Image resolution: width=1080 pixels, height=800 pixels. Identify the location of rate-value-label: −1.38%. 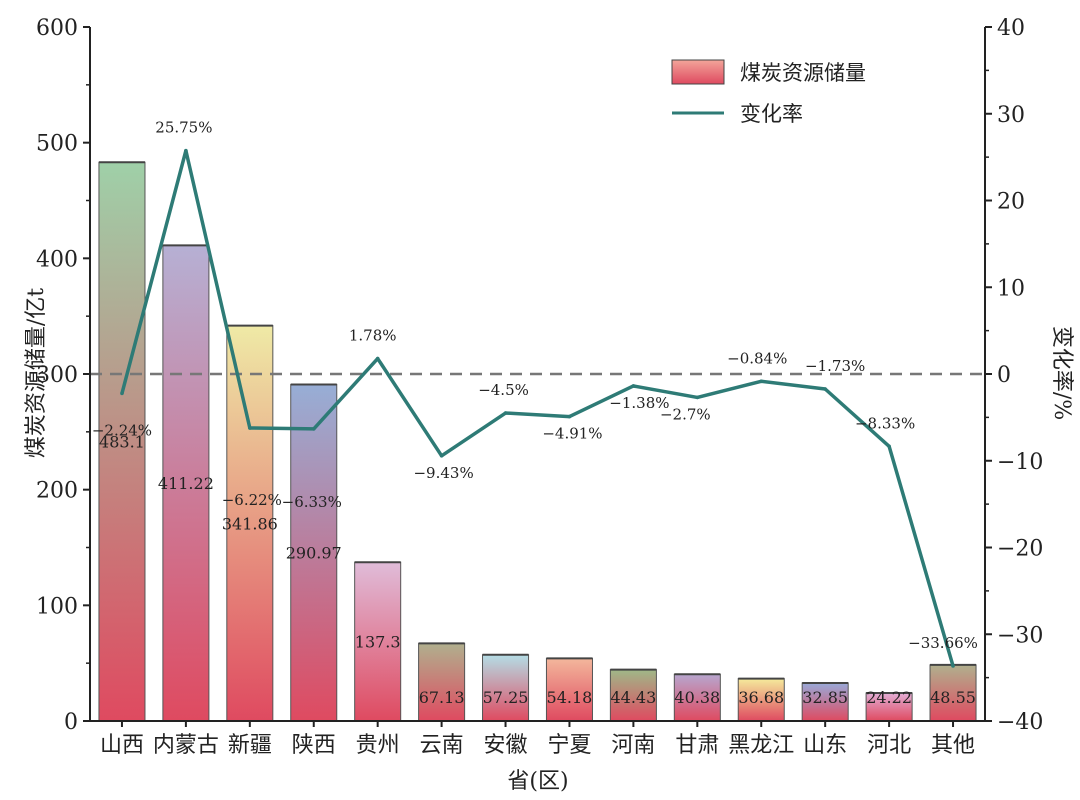
(639, 403).